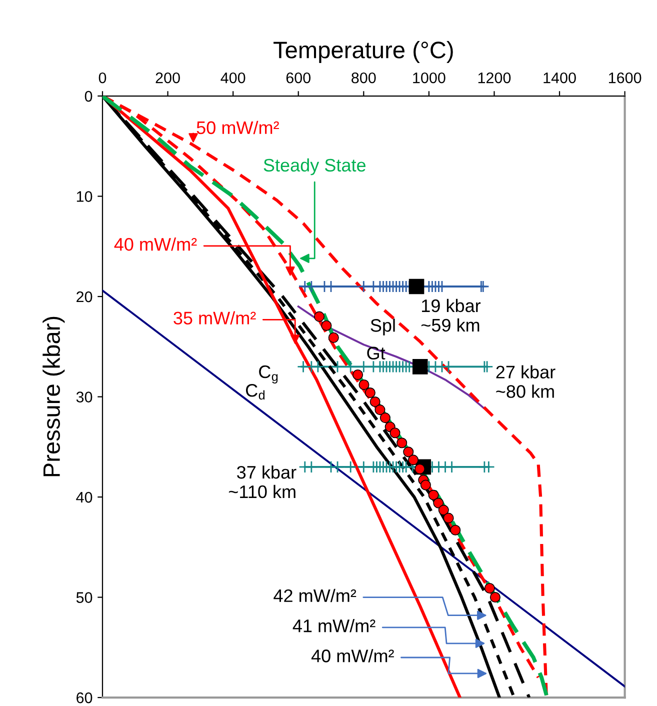  What do you see at coordinates (84, 497) in the screenshot?
I see `y-tick-label: 40` at bounding box center [84, 497].